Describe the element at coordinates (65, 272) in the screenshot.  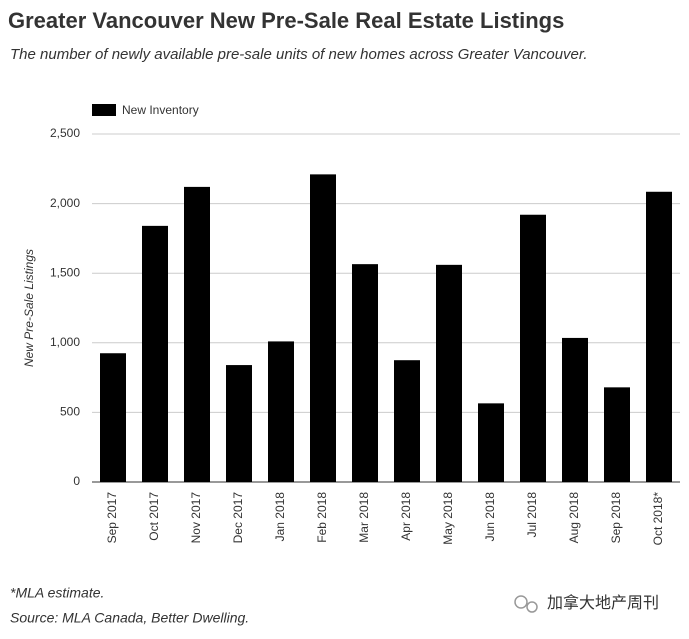
I see `y-tick-label: 1,500` at that location.